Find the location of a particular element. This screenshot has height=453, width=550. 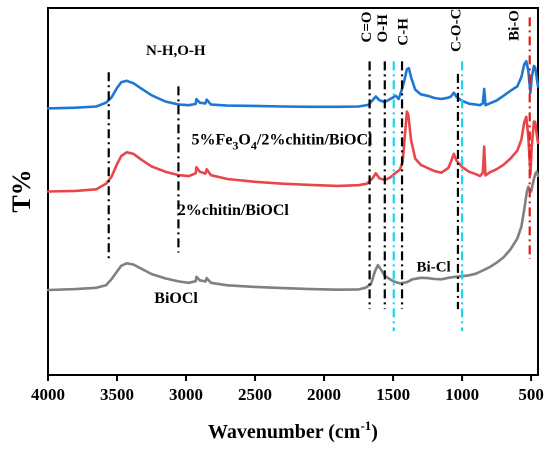

x-tick-label-2: 3000 is located at coordinates (186, 394).